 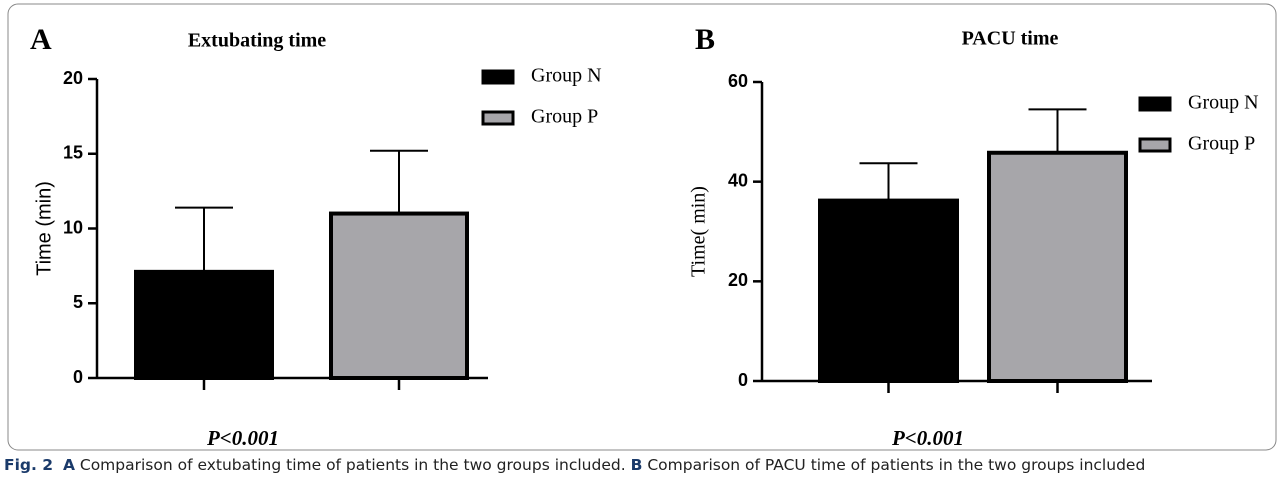 What do you see at coordinates (257, 41) in the screenshot?
I see `chart-title: Extubating time` at bounding box center [257, 41].